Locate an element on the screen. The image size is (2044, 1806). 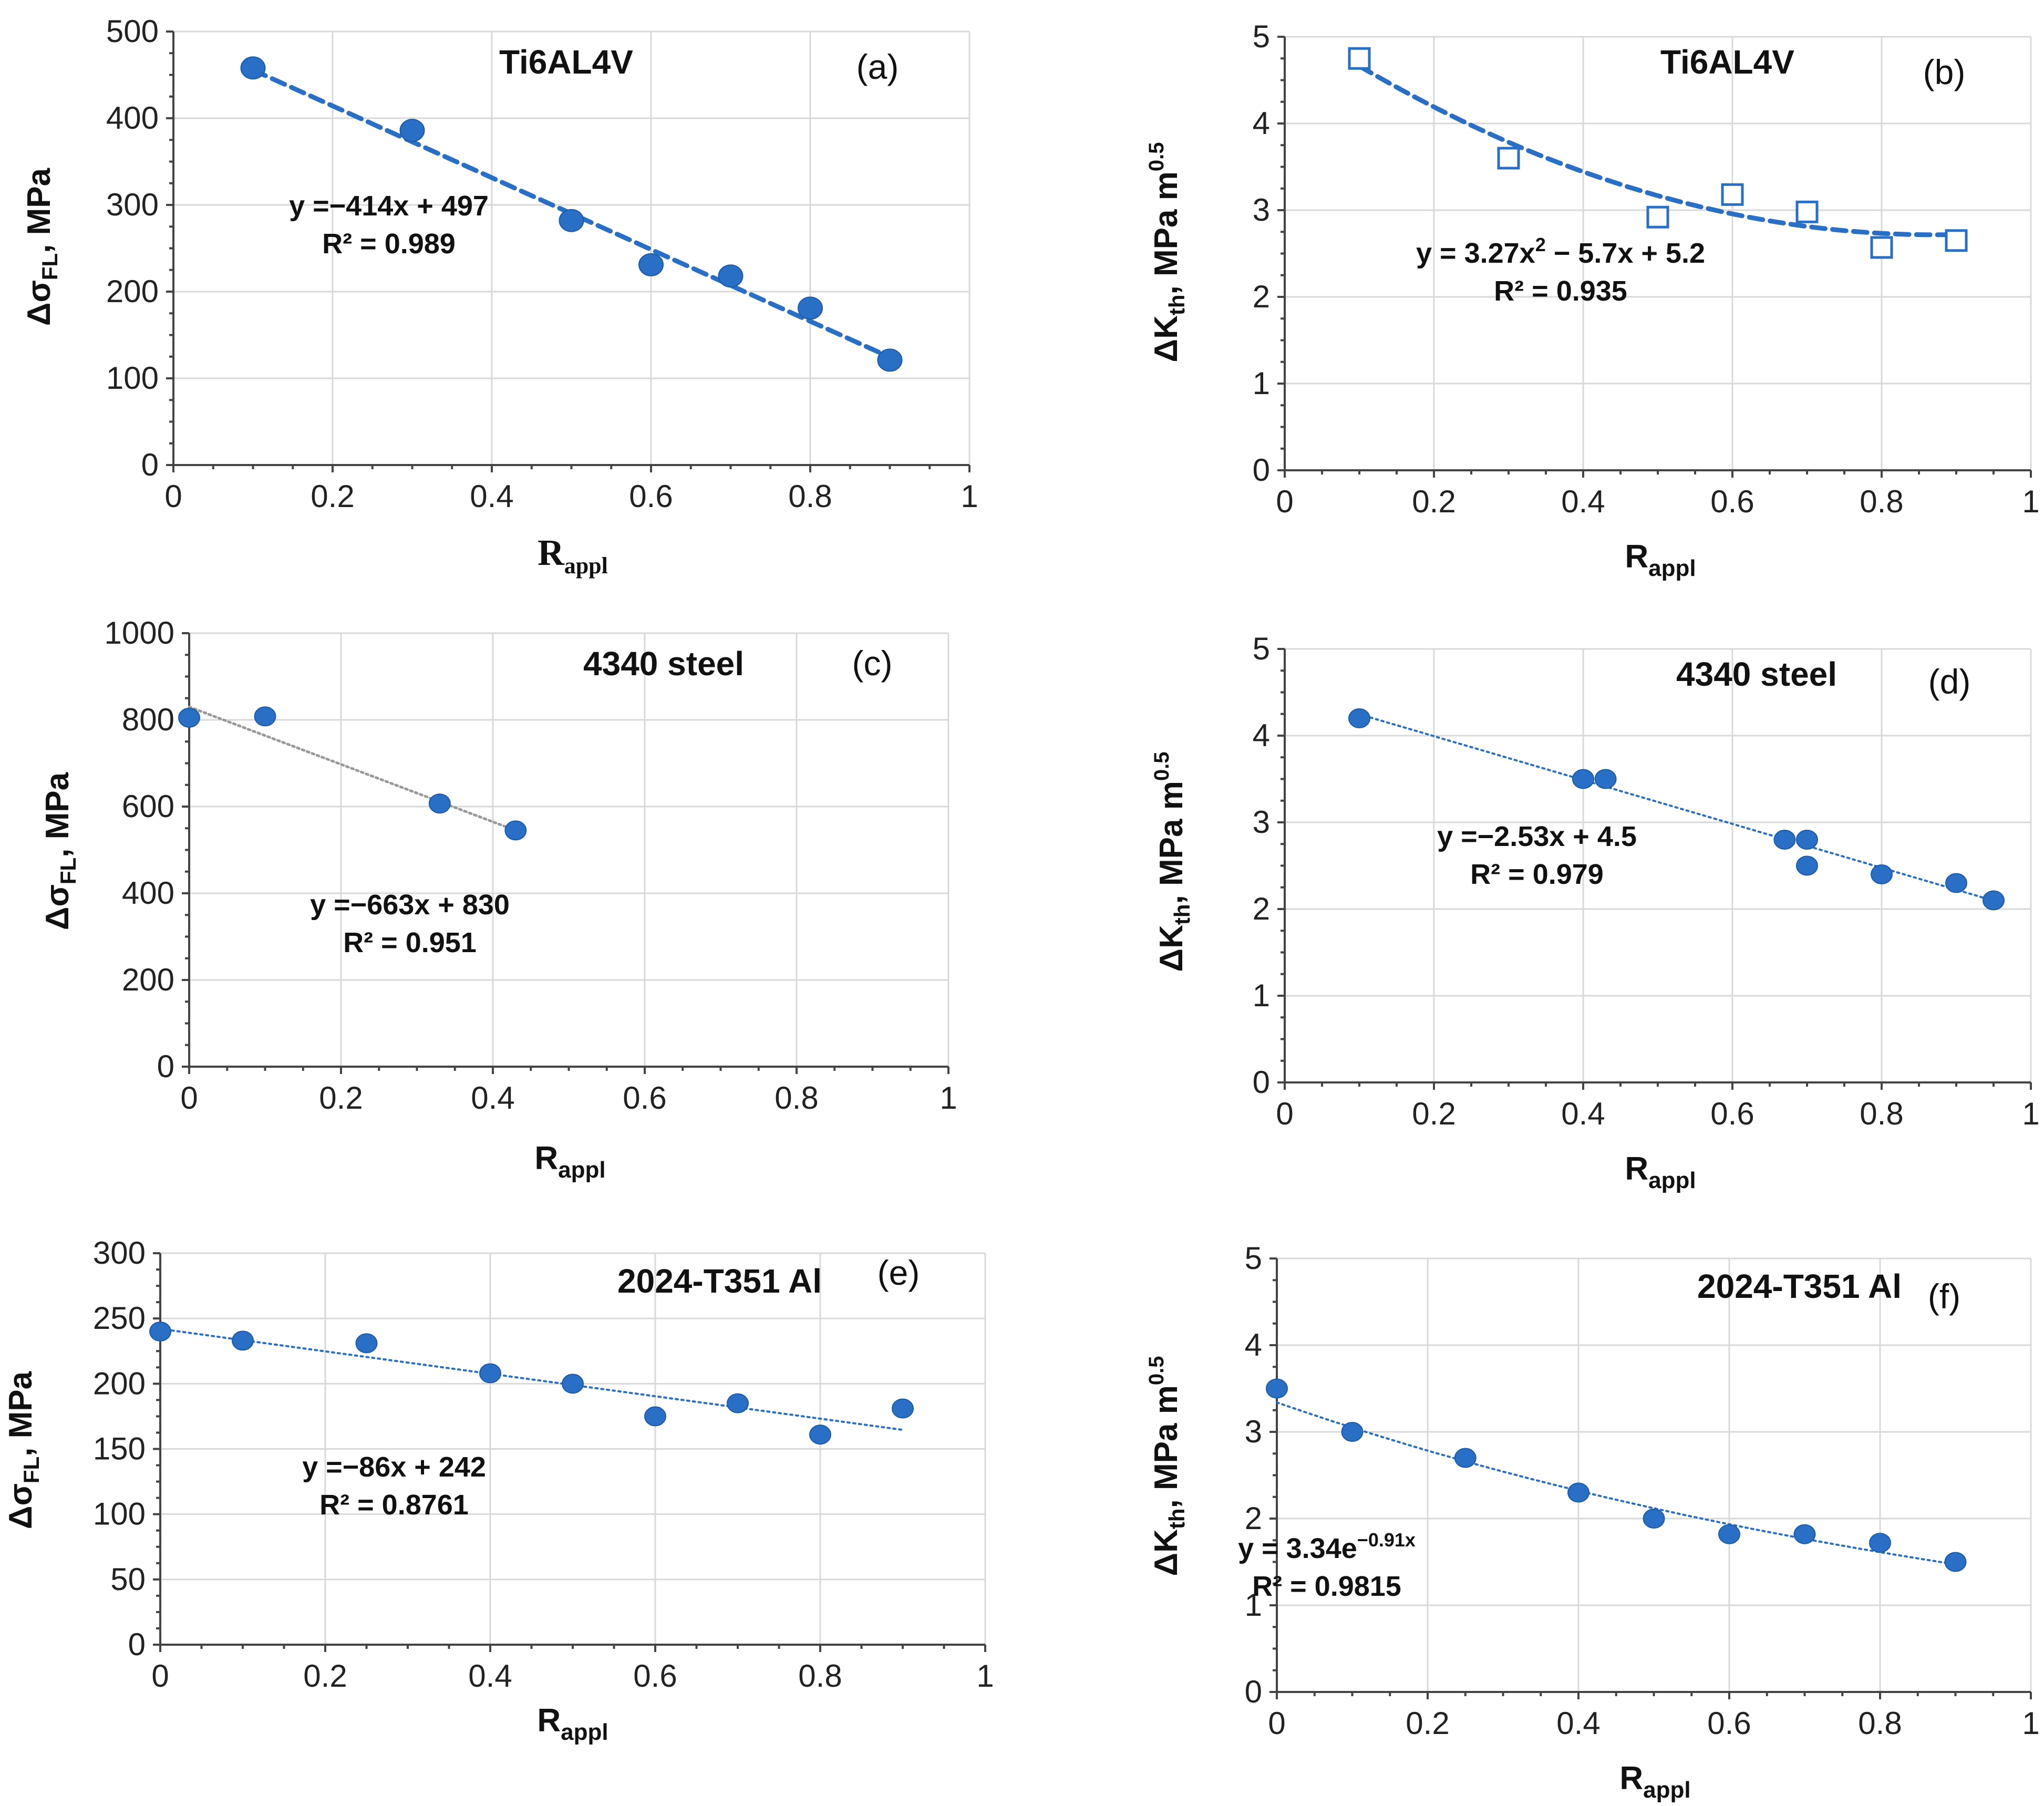
y-tick-label: 800 is located at coordinates (148, 719).